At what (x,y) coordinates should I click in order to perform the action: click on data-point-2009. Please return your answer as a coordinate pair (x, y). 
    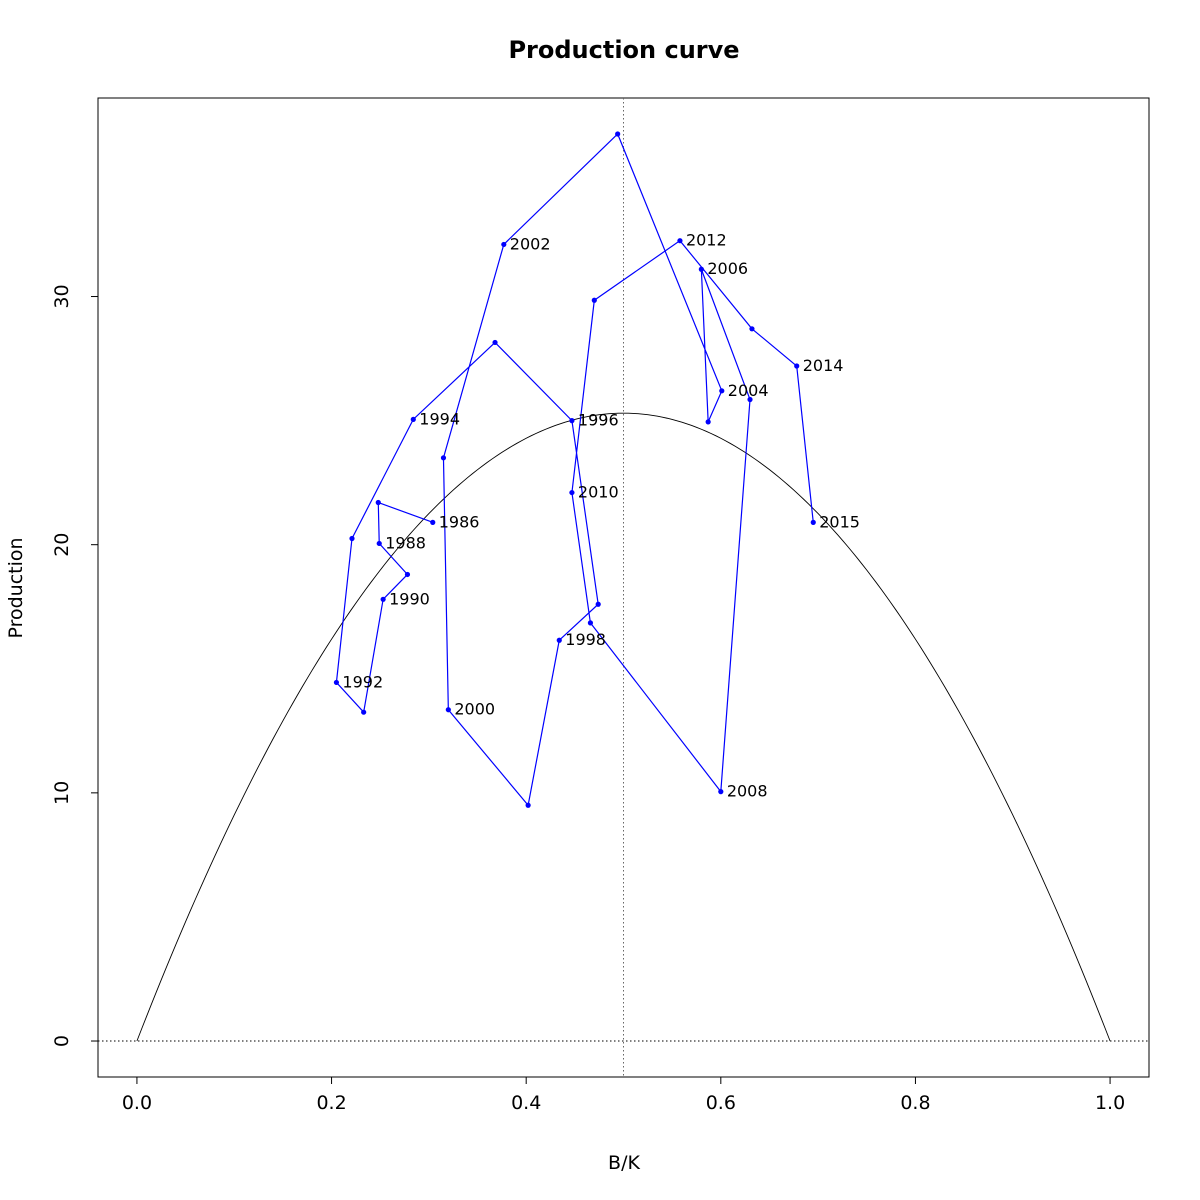
    Looking at the image, I should click on (590, 623).